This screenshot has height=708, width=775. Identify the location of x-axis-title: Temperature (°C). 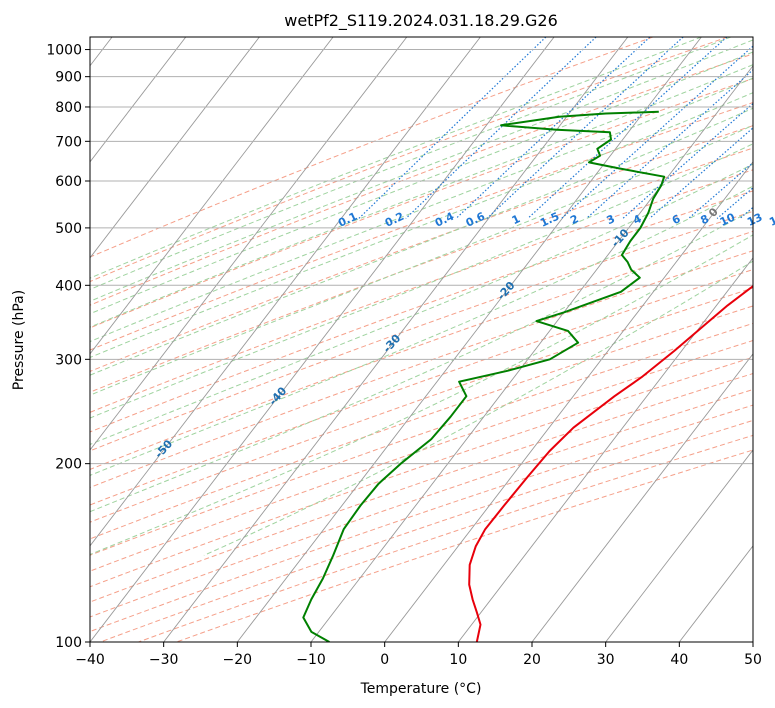
(421, 689).